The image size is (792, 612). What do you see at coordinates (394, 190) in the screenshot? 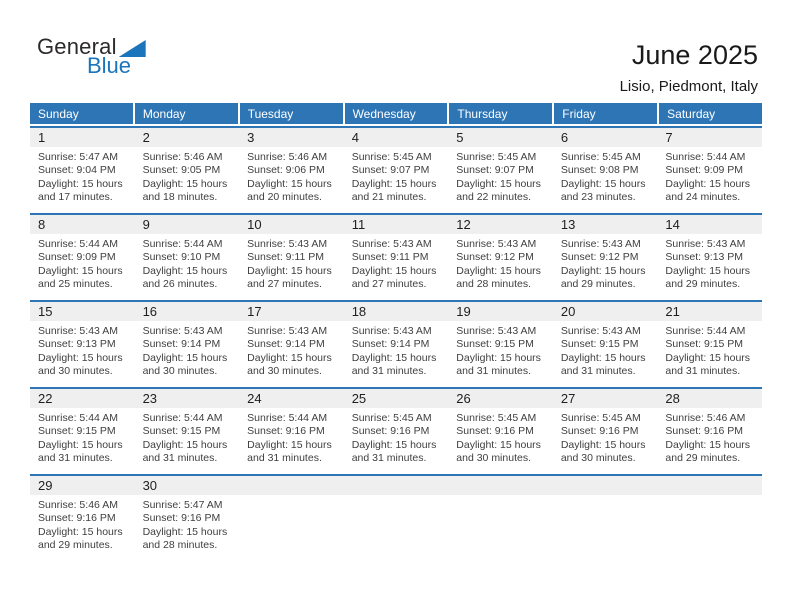
I see `daylight-text: Daylight: 15 hours and 21 minutes.` at bounding box center [394, 190].